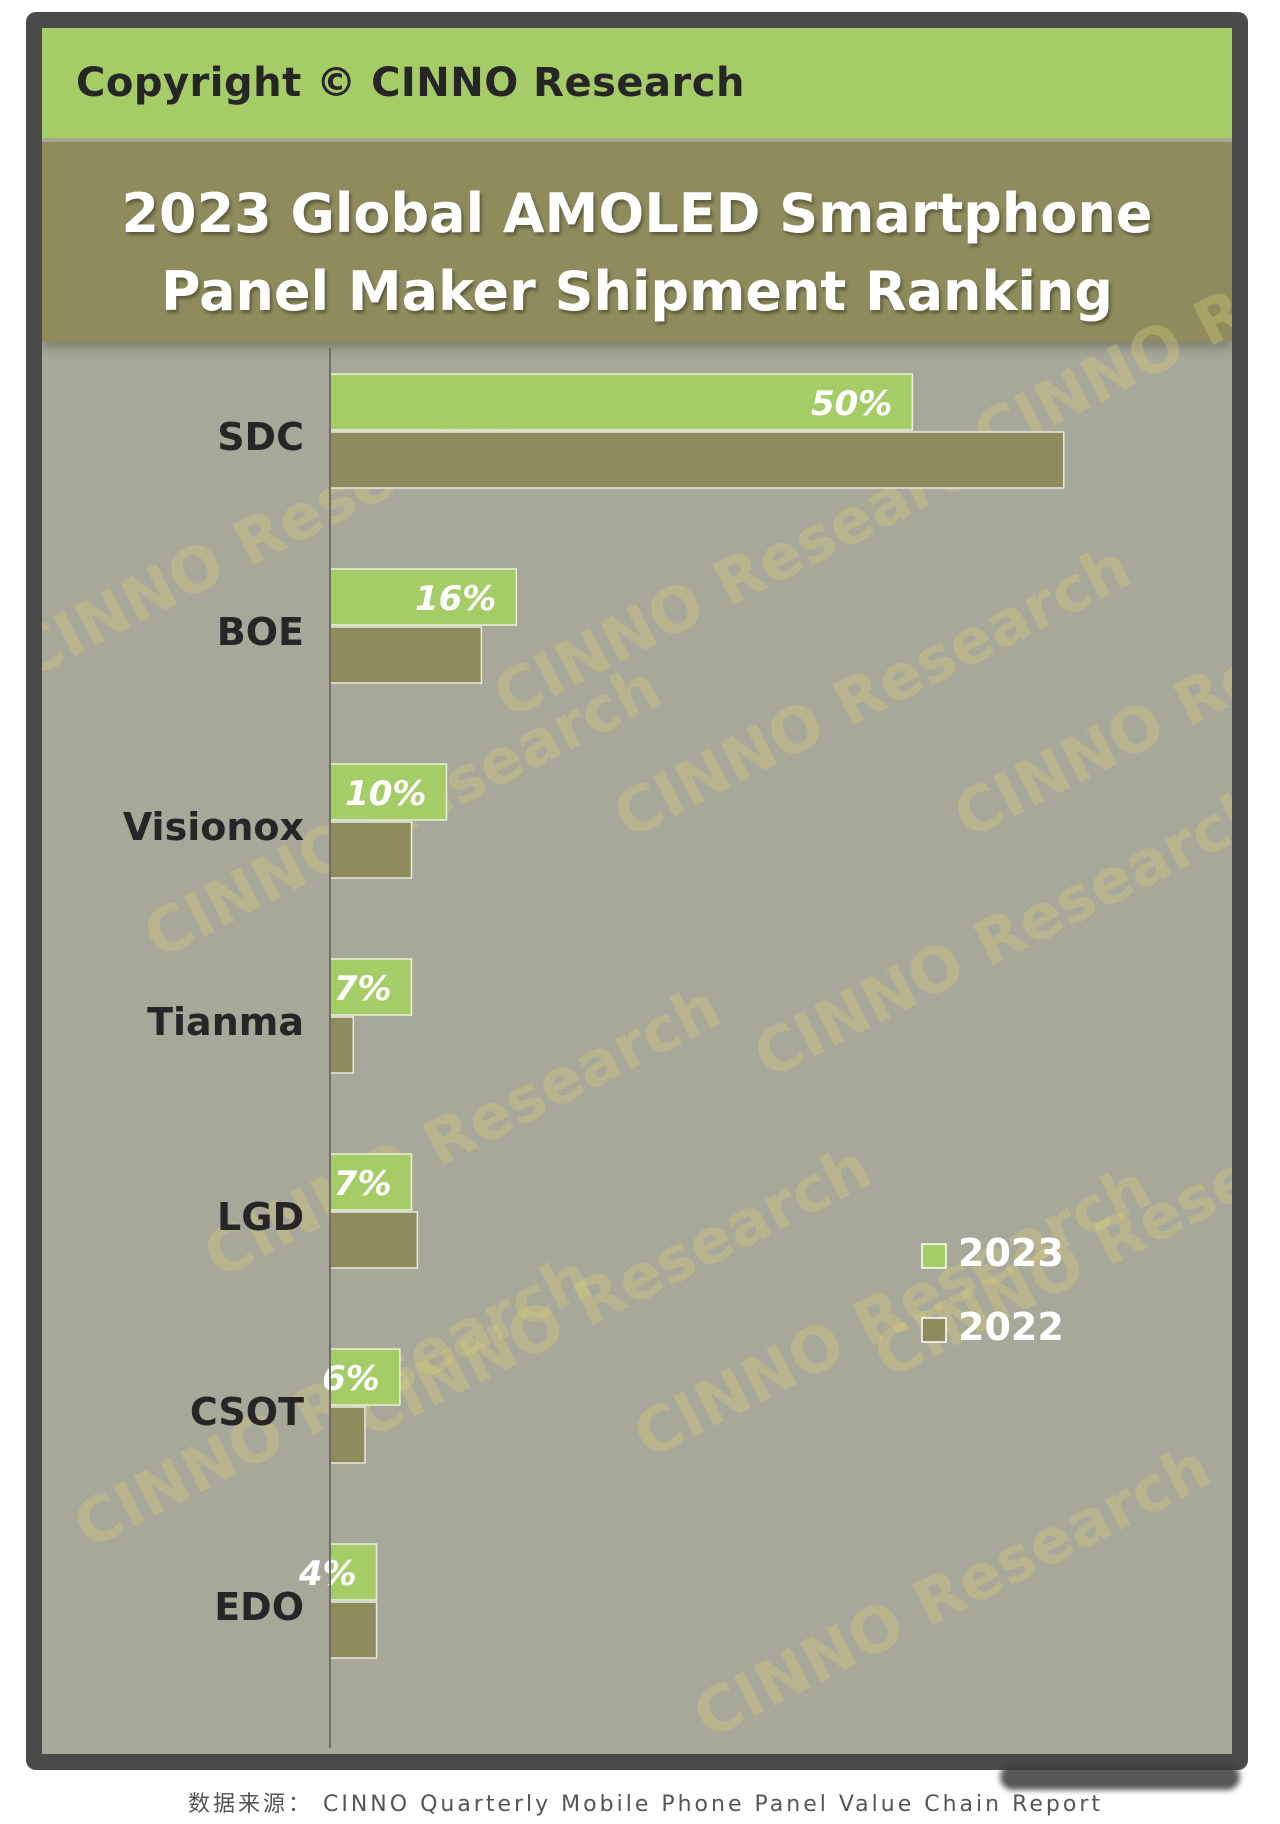 The image size is (1280, 1824). I want to click on category-label-sdc: SDC, so click(260, 437).